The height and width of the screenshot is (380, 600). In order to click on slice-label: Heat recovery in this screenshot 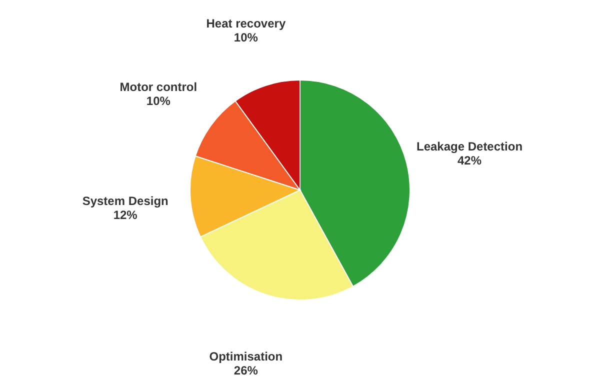, I will do `click(246, 23)`.